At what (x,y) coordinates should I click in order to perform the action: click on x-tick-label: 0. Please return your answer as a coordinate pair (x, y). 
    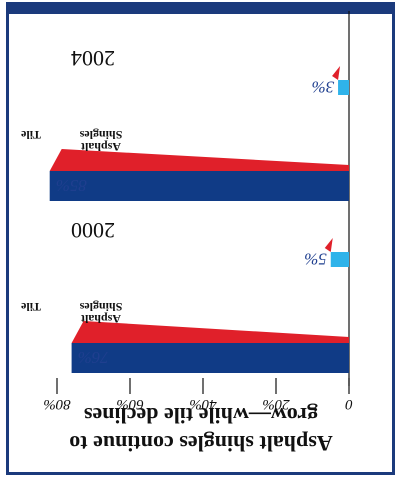
    Looking at the image, I should click on (349, 404).